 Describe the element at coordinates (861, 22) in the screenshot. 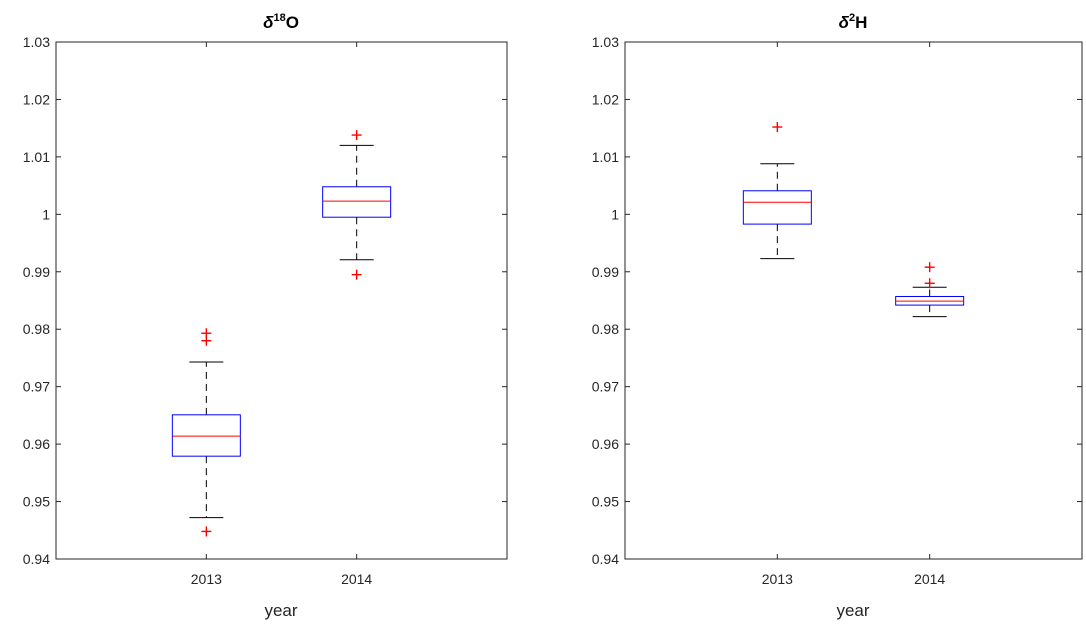

I see `title-element: H` at that location.